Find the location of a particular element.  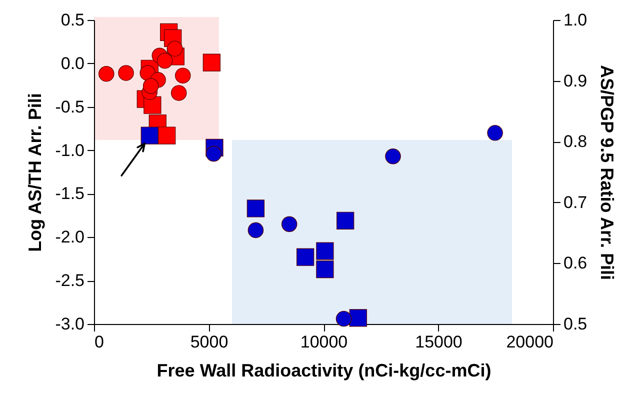

x-axis-title: Free Wall Radioactivity (nCi-kg/cc-mCi) is located at coordinates (324, 370).